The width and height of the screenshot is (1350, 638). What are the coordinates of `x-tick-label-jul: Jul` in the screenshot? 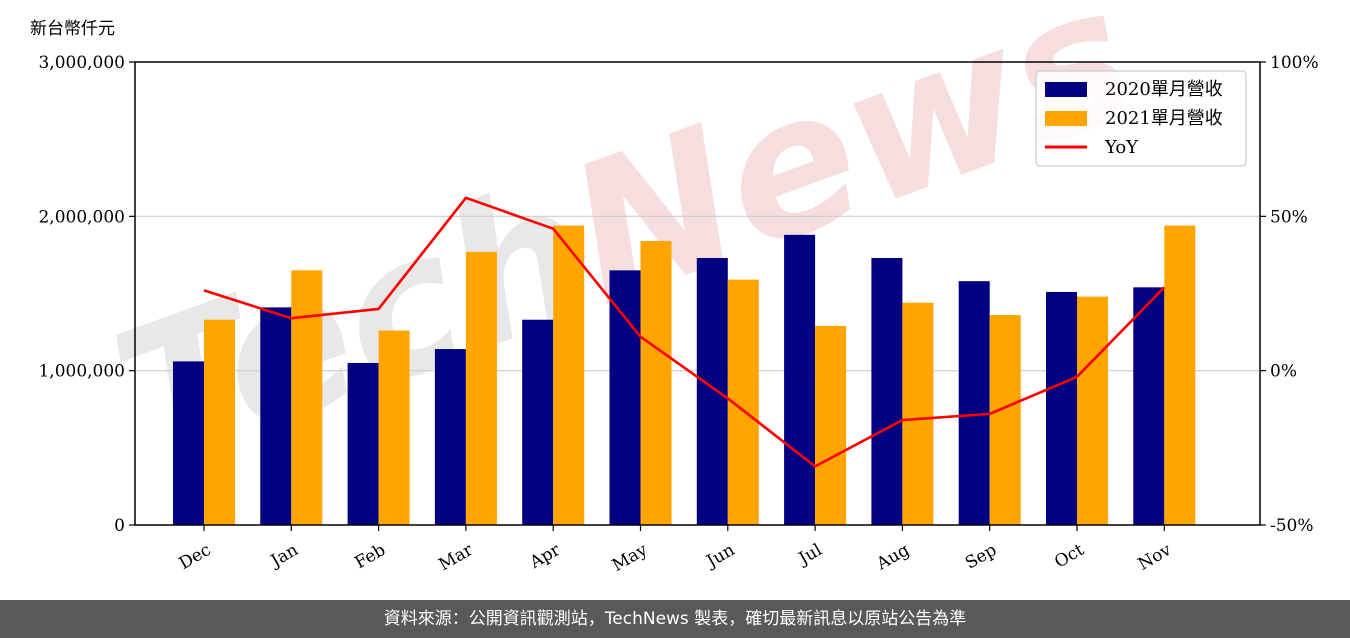 It's located at (810, 555).